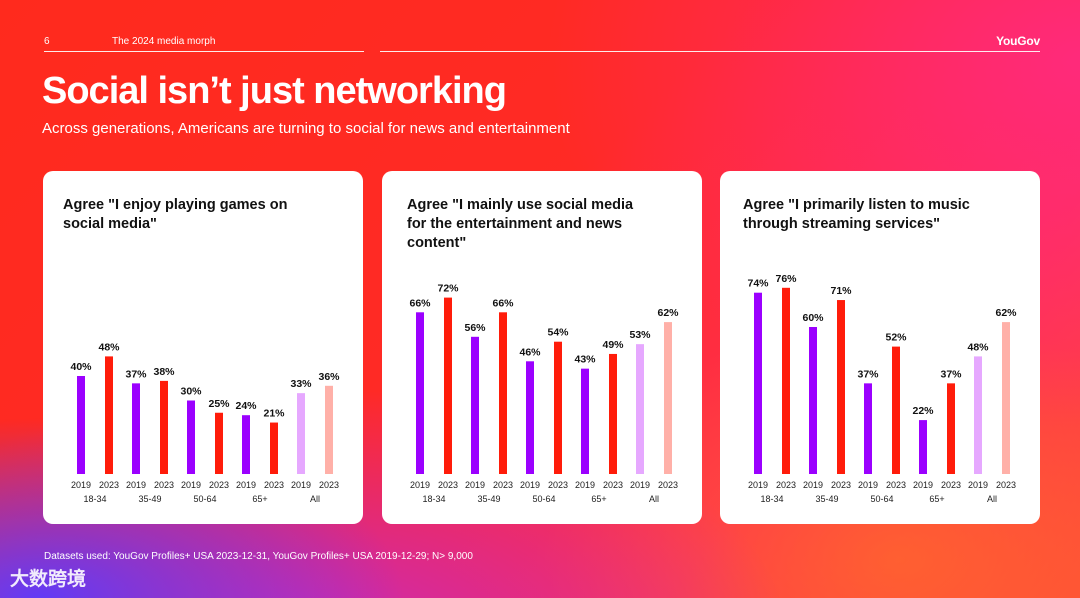 The height and width of the screenshot is (598, 1080). What do you see at coordinates (301, 384) in the screenshot?
I see `data-label: 33%` at bounding box center [301, 384].